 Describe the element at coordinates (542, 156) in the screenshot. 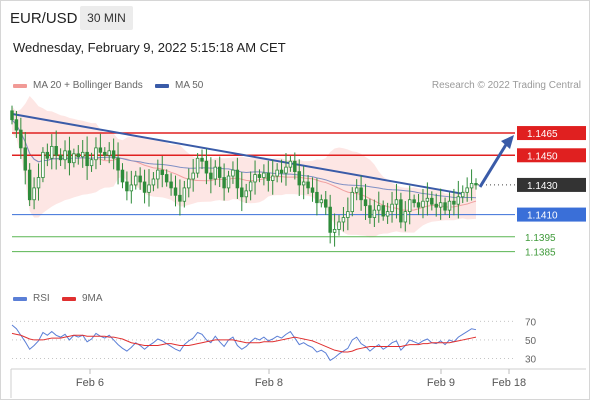

I see `level-label-1.1450: 1.1450` at that location.